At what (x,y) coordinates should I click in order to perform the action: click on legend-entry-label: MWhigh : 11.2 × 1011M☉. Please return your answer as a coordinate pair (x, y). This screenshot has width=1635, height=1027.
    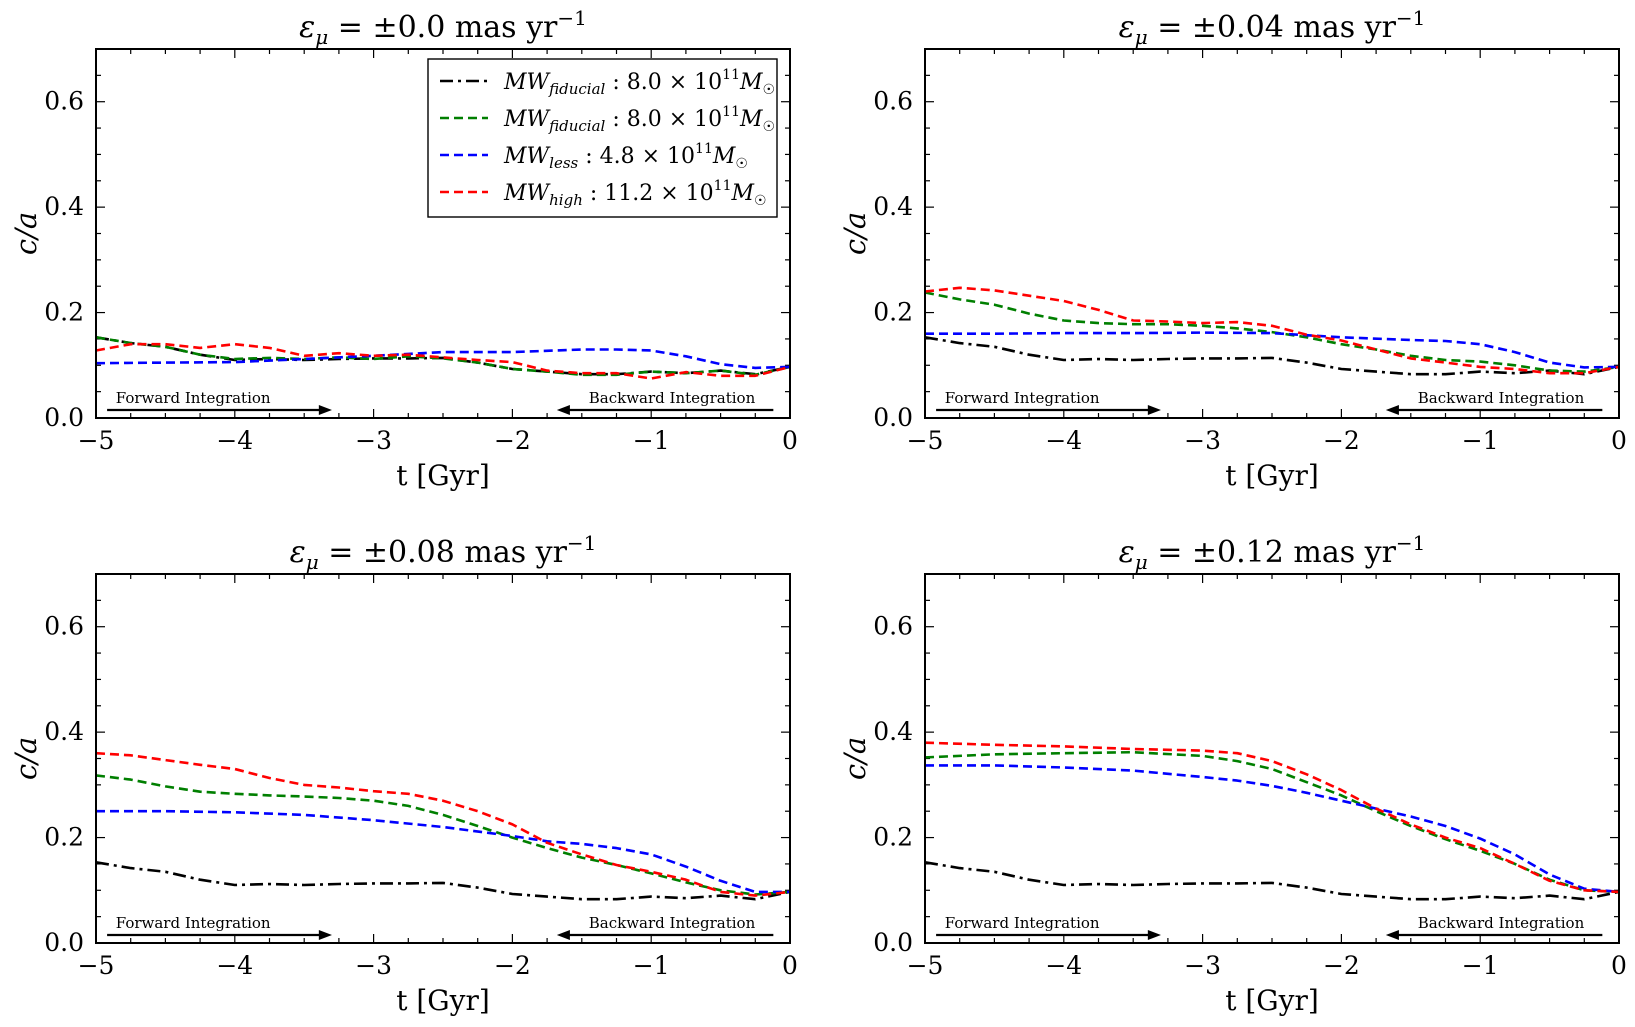
    Looking at the image, I should click on (635, 193).